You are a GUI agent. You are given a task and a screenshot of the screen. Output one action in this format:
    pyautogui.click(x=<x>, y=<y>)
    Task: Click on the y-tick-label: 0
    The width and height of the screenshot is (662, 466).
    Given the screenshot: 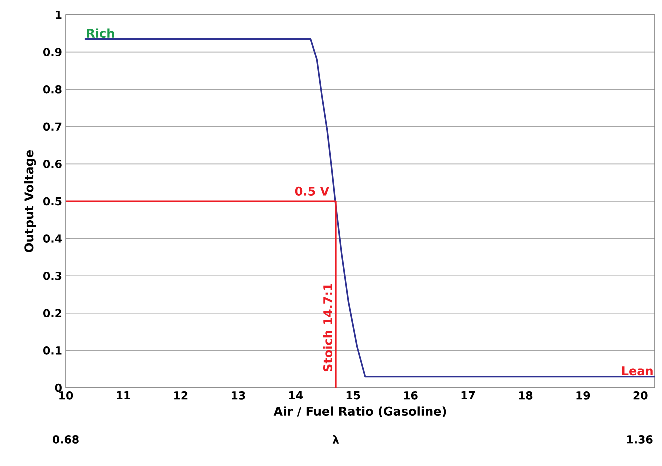 What is the action you would take?
    pyautogui.click(x=58, y=388)
    